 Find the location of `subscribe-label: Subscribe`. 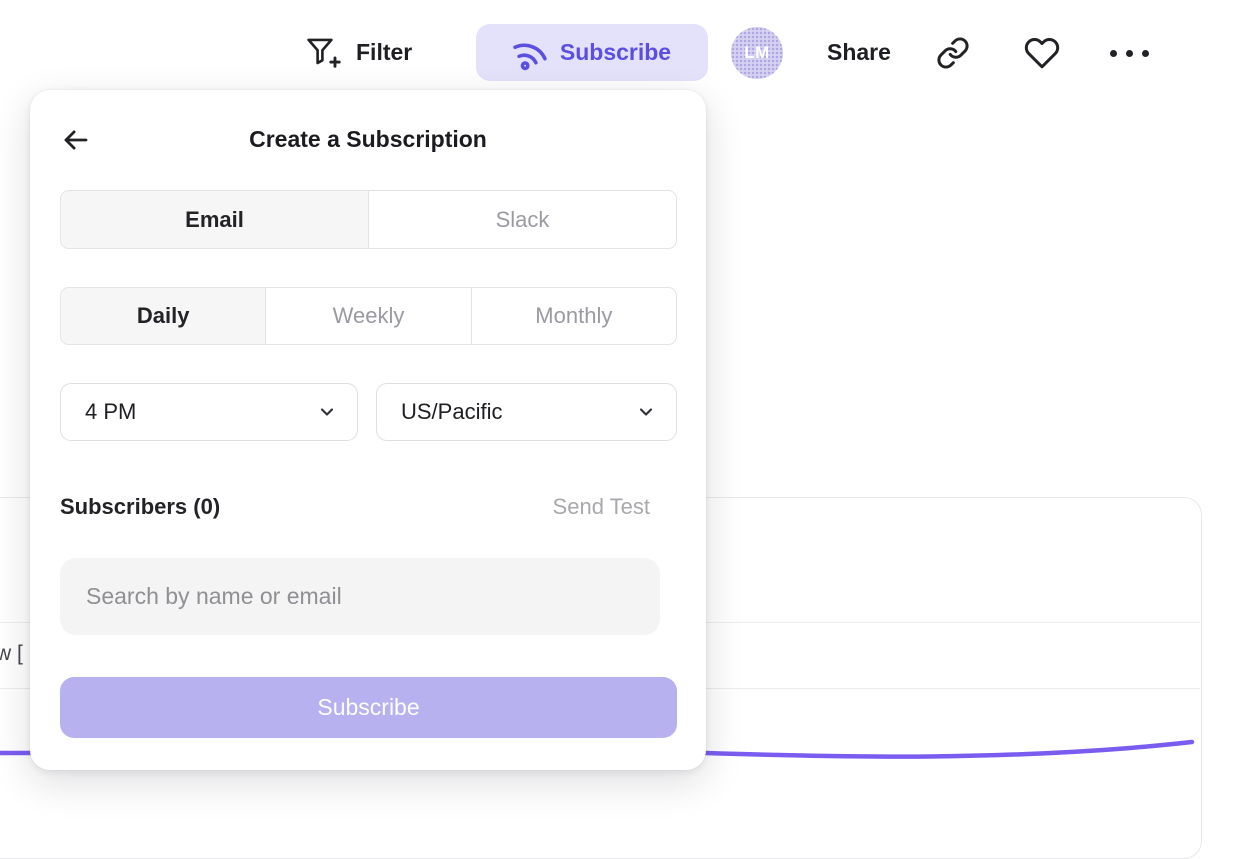

subscribe-label: Subscribe is located at coordinates (615, 52).